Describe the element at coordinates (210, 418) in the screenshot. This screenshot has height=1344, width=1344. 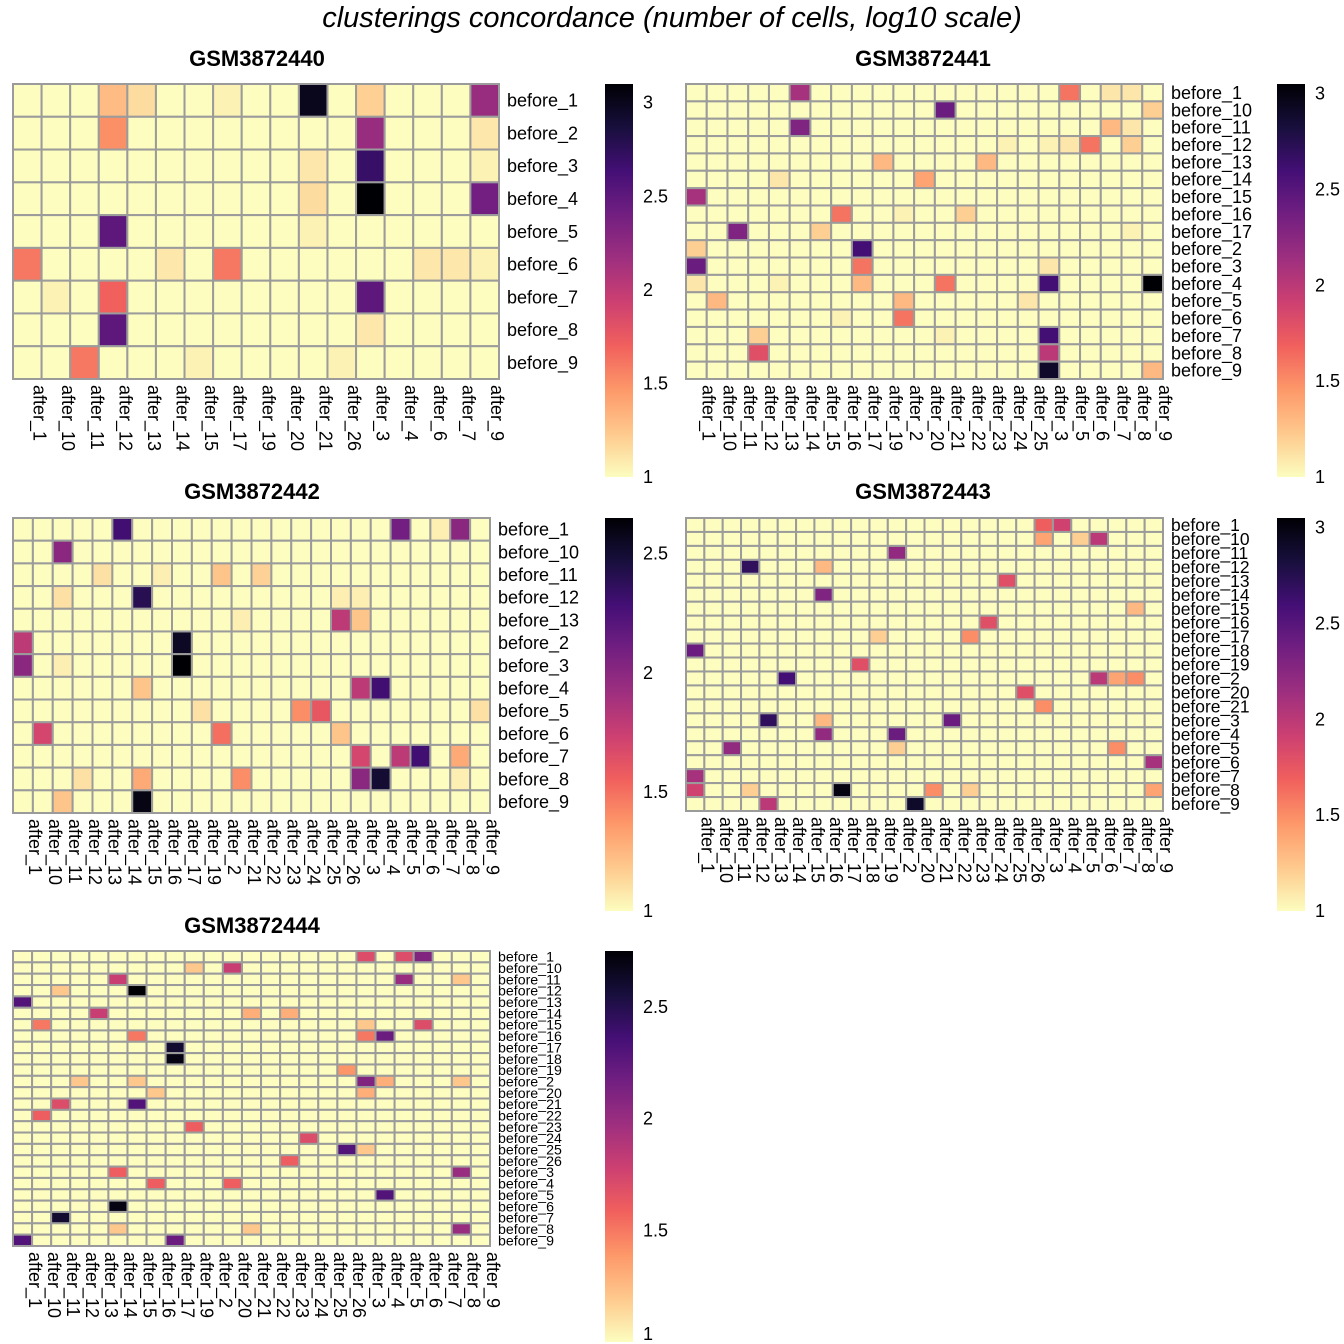
I see `column-label: after_15` at that location.